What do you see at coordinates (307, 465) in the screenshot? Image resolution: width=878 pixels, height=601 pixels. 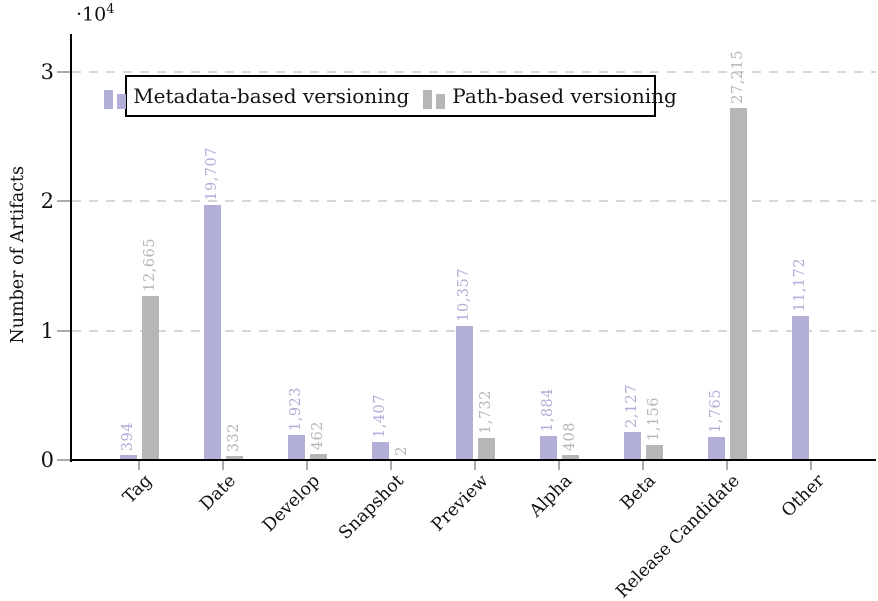 I see `x-tick-develop` at bounding box center [307, 465].